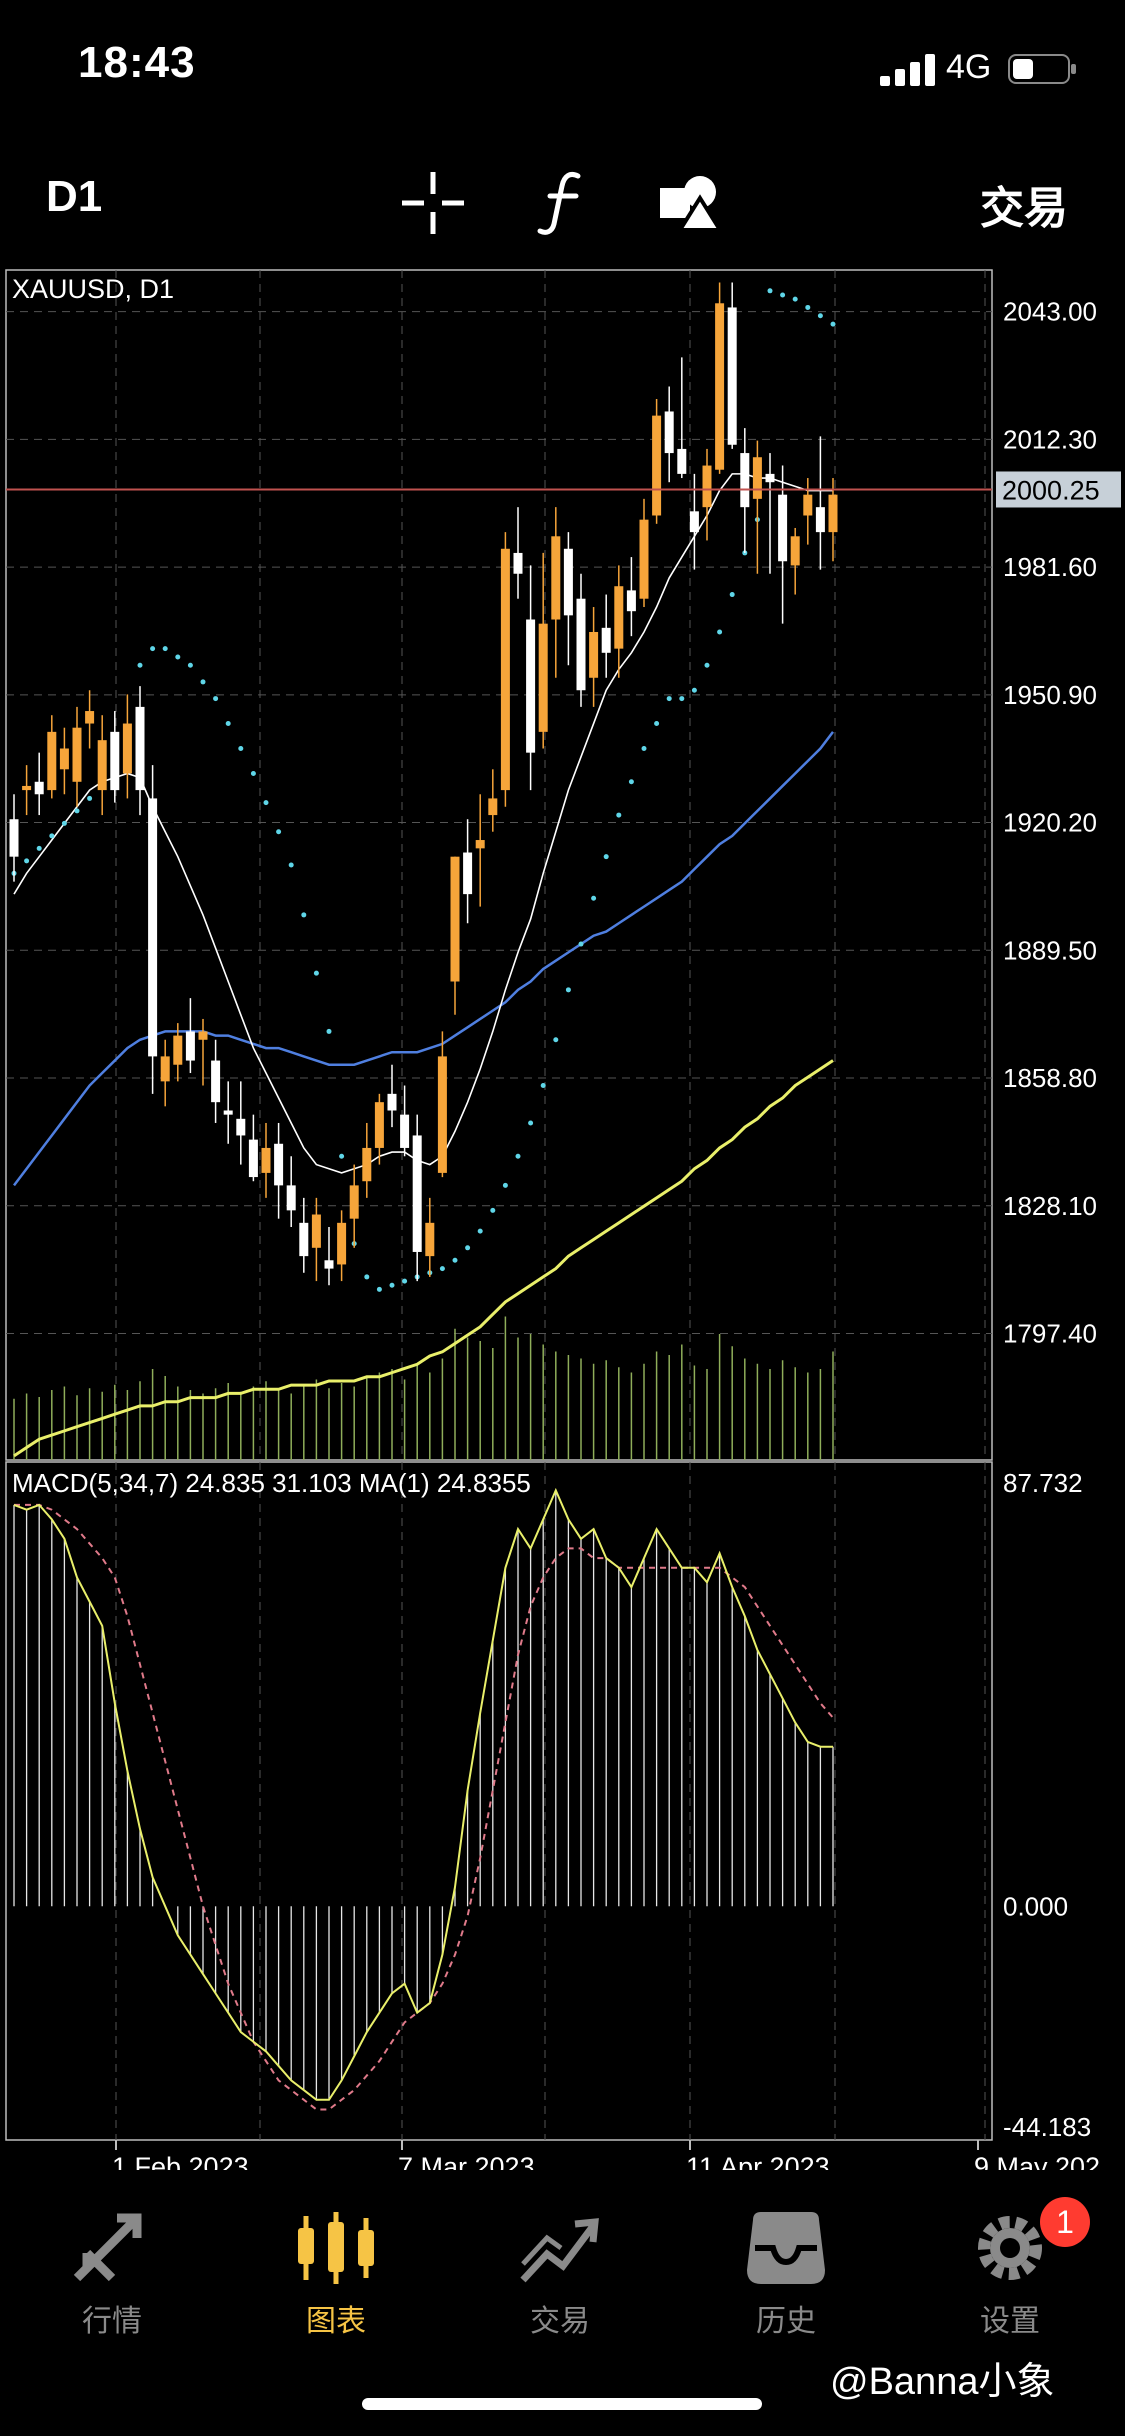 This screenshot has height=2436, width=1125. I want to click on symbol-label: XAUUSD, D1, so click(93, 289).